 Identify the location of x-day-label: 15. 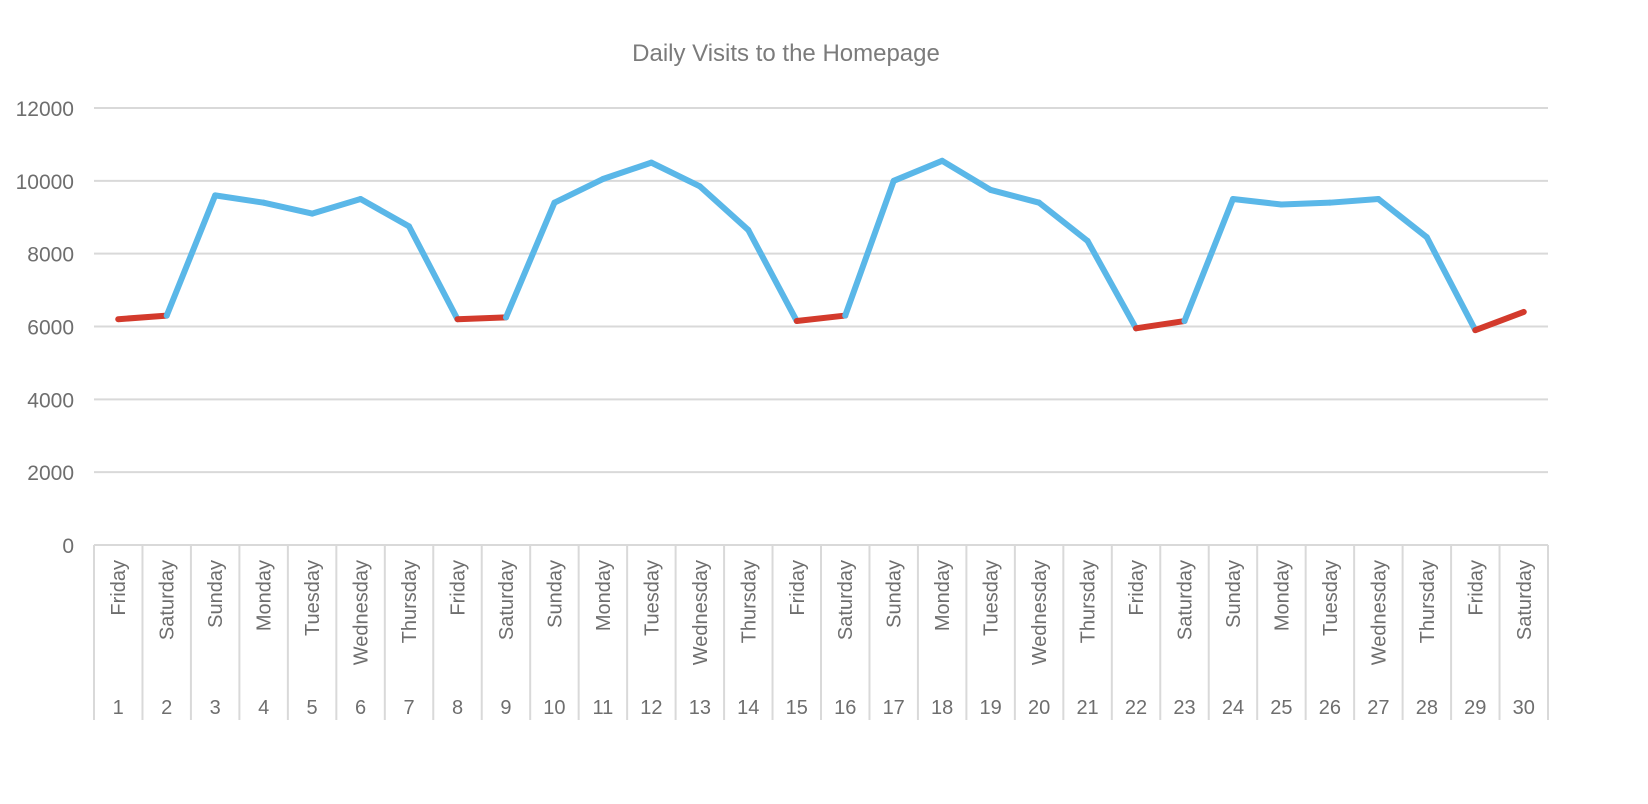
(797, 708).